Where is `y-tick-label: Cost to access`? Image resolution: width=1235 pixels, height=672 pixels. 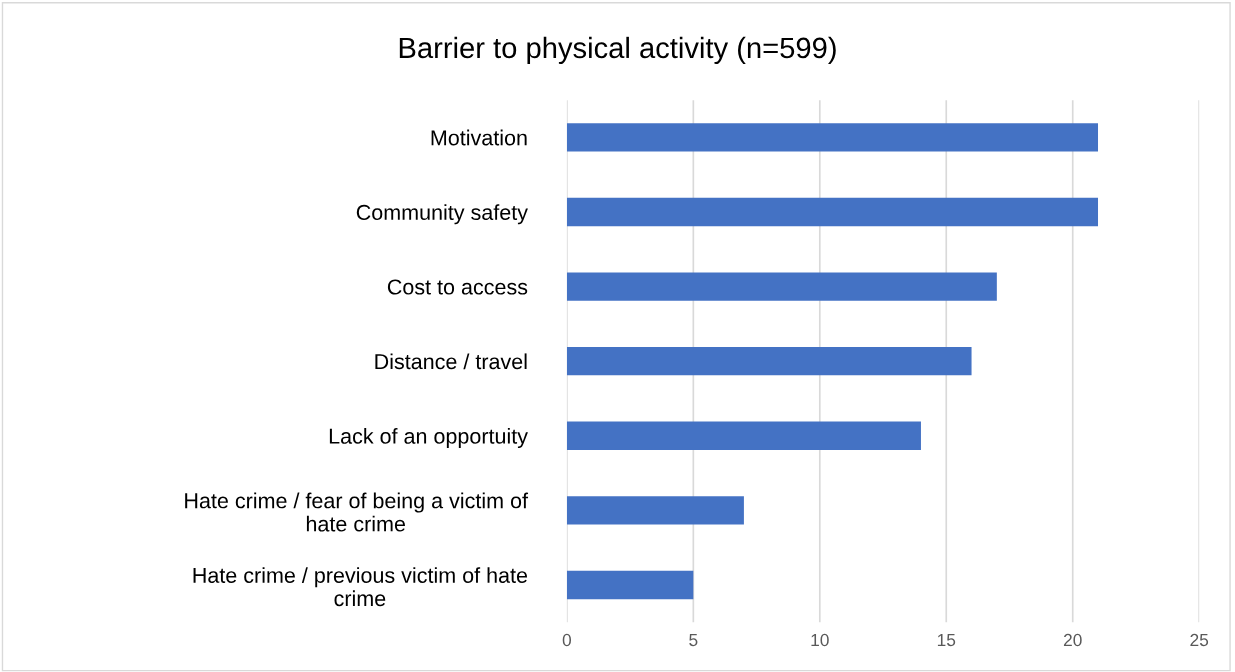
y-tick-label: Cost to access is located at coordinates (457, 287).